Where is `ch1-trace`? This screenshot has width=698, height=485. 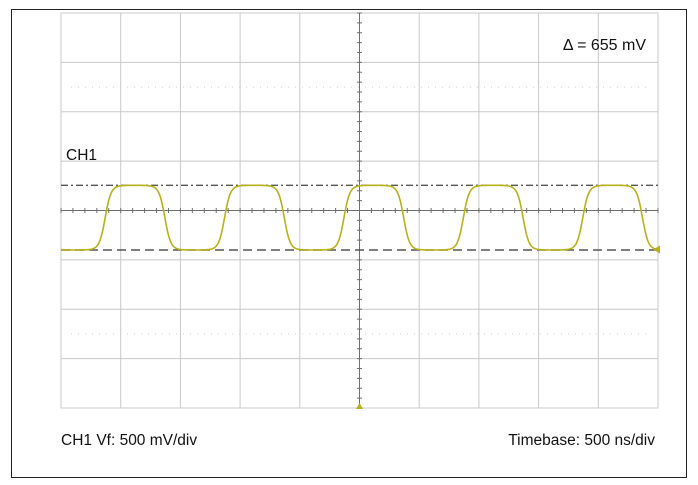
ch1-trace is located at coordinates (359, 217).